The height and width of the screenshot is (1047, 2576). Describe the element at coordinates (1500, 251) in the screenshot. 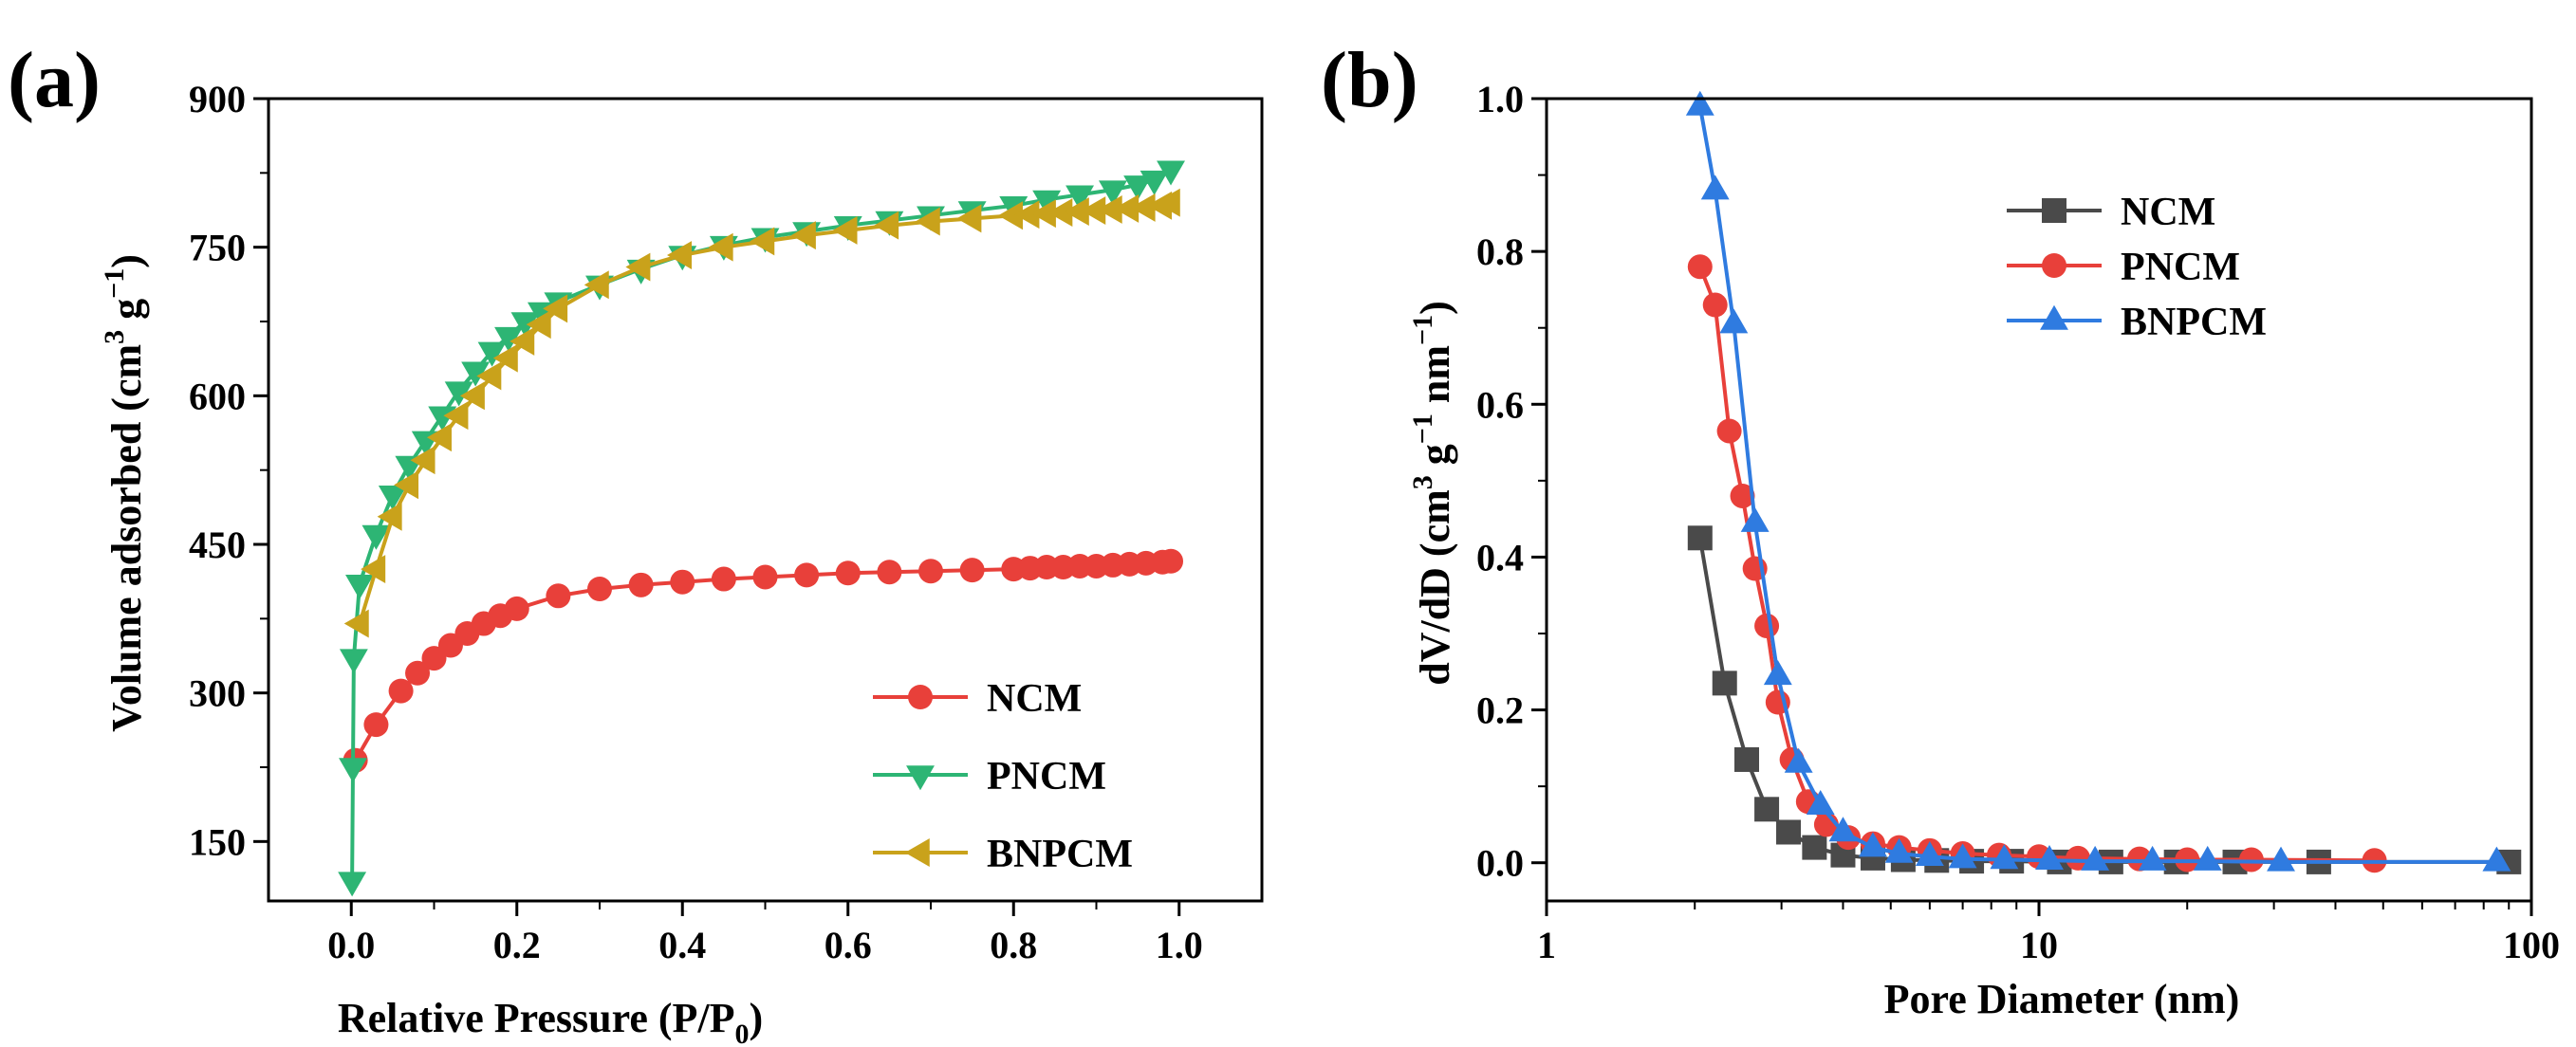

I see `panel-b-y-tick-label: 0.8` at that location.